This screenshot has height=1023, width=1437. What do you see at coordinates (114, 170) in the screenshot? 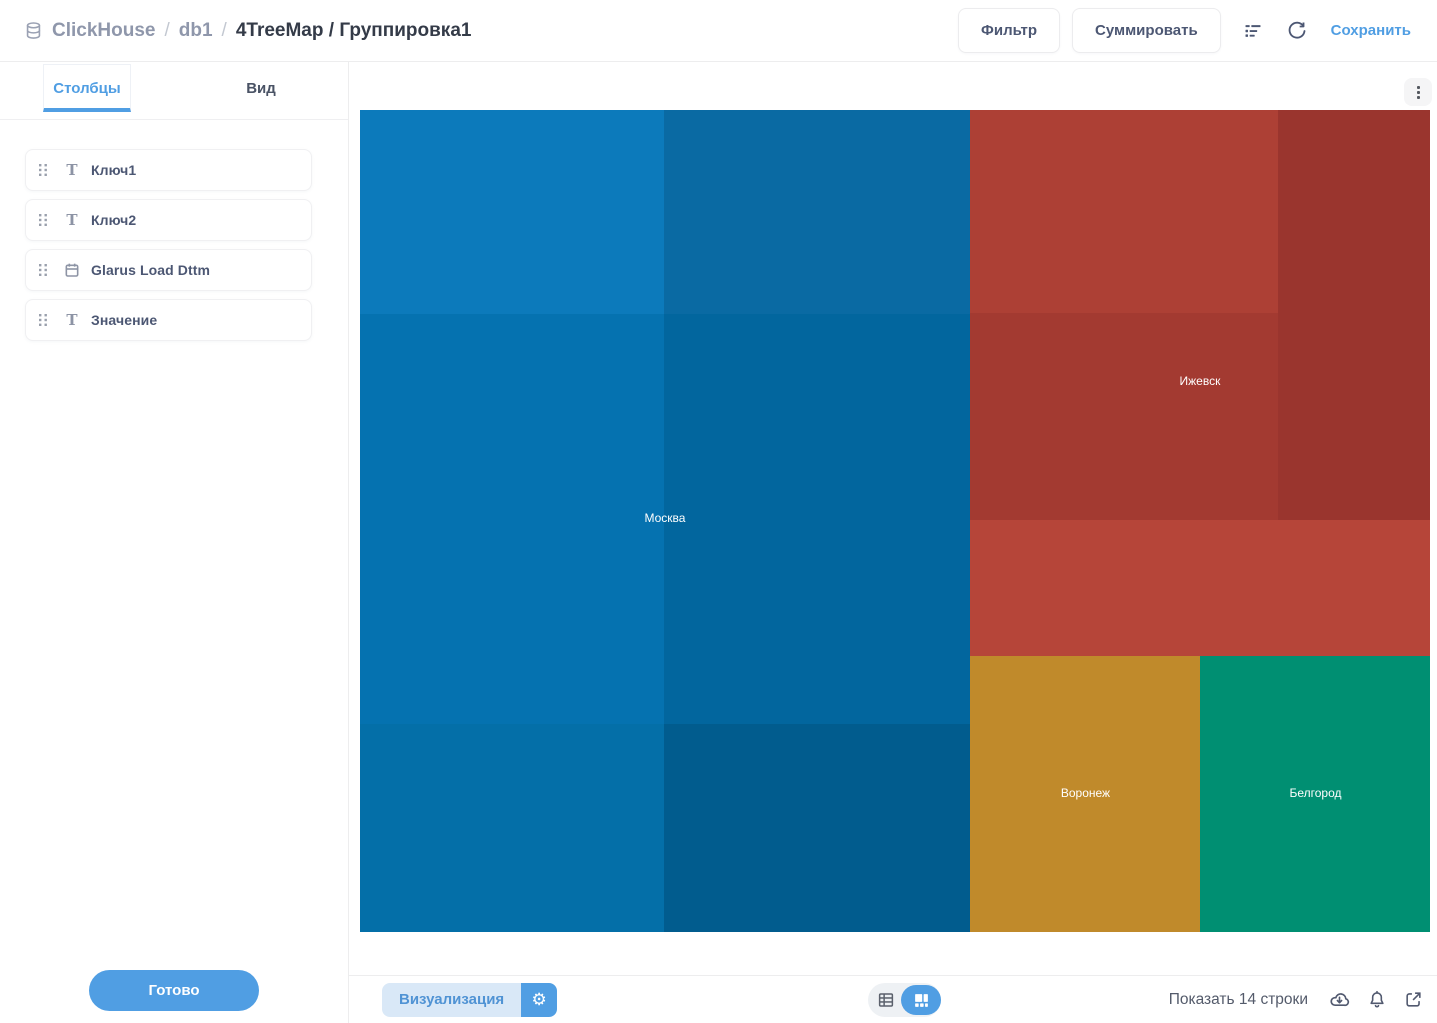
I see `field-label: Ключ1` at bounding box center [114, 170].